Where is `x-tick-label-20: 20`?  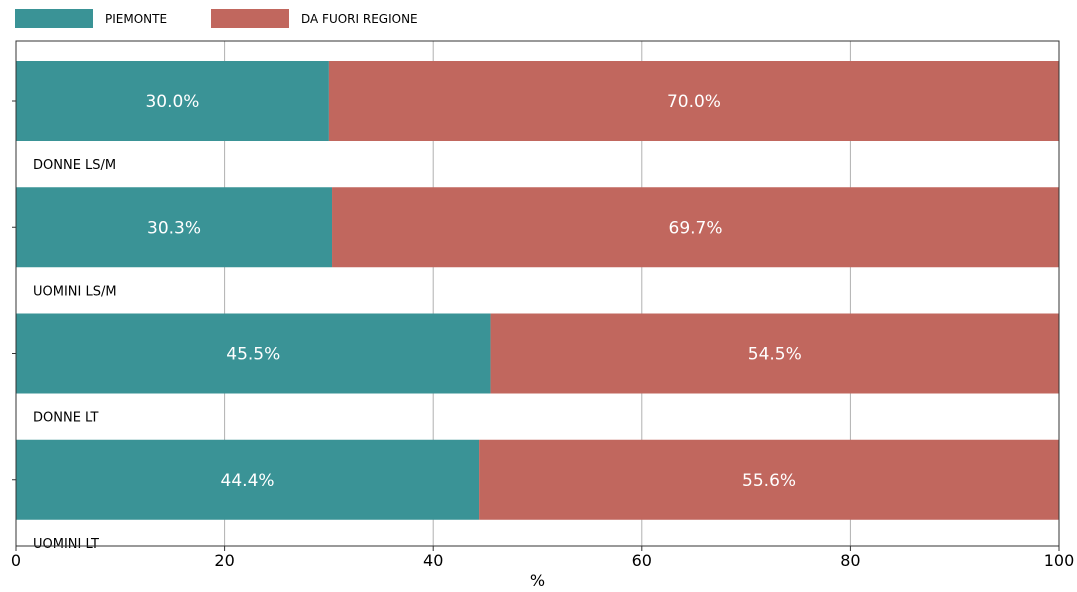
x-tick-label-20: 20 is located at coordinates (224, 560).